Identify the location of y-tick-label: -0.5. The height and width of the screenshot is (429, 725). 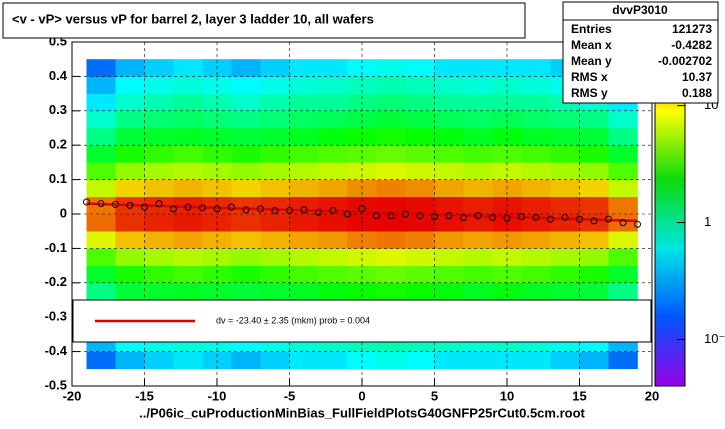
(56, 384).